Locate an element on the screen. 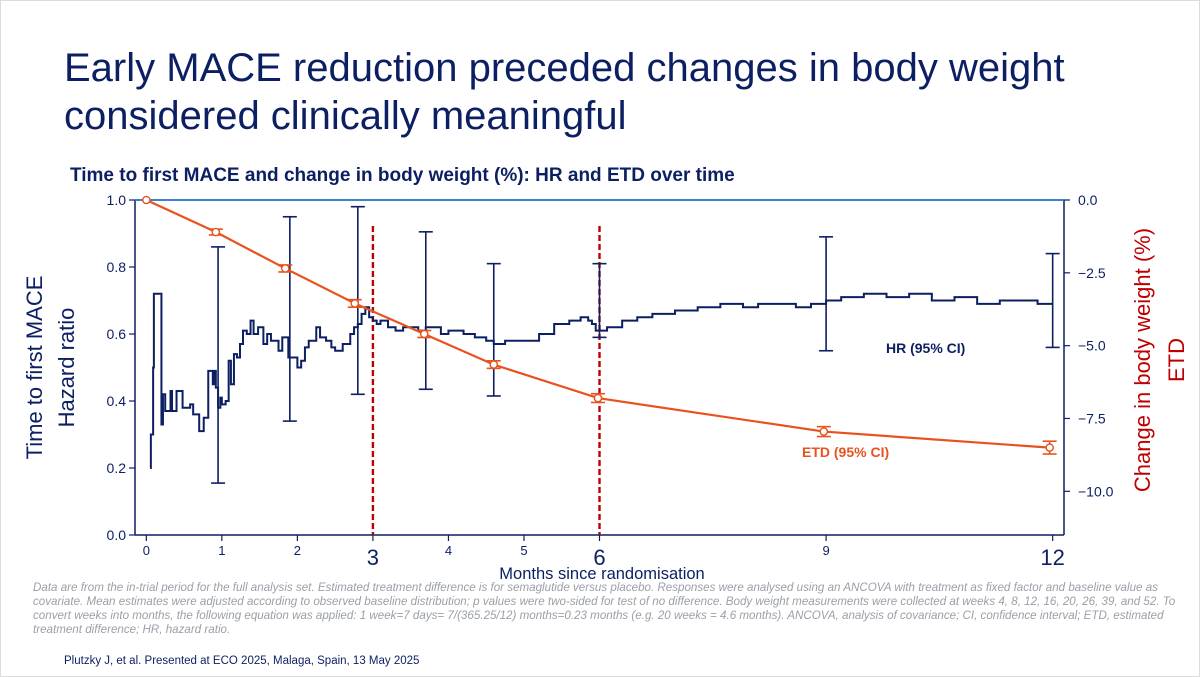  y-axis-right-title-line2: ETD is located at coordinates (1176, 360).